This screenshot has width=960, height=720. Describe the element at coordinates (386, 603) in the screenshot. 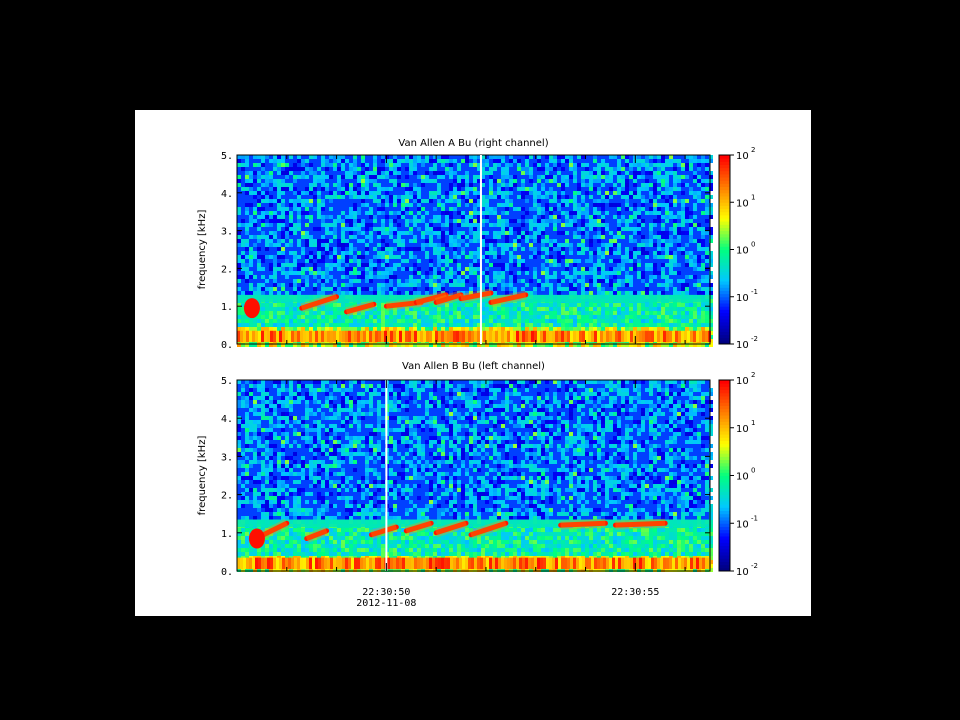

I see `xtick-date-label: 2012-11-08` at that location.